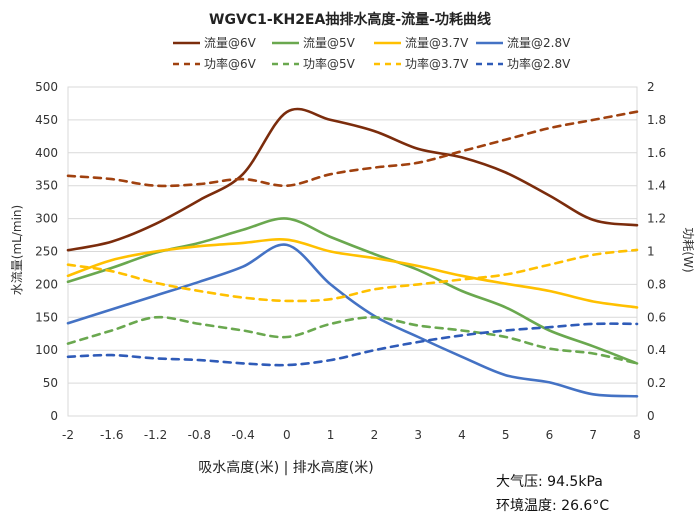 The height and width of the screenshot is (529, 700). I want to click on y-tick-label: 0, so click(54, 416).